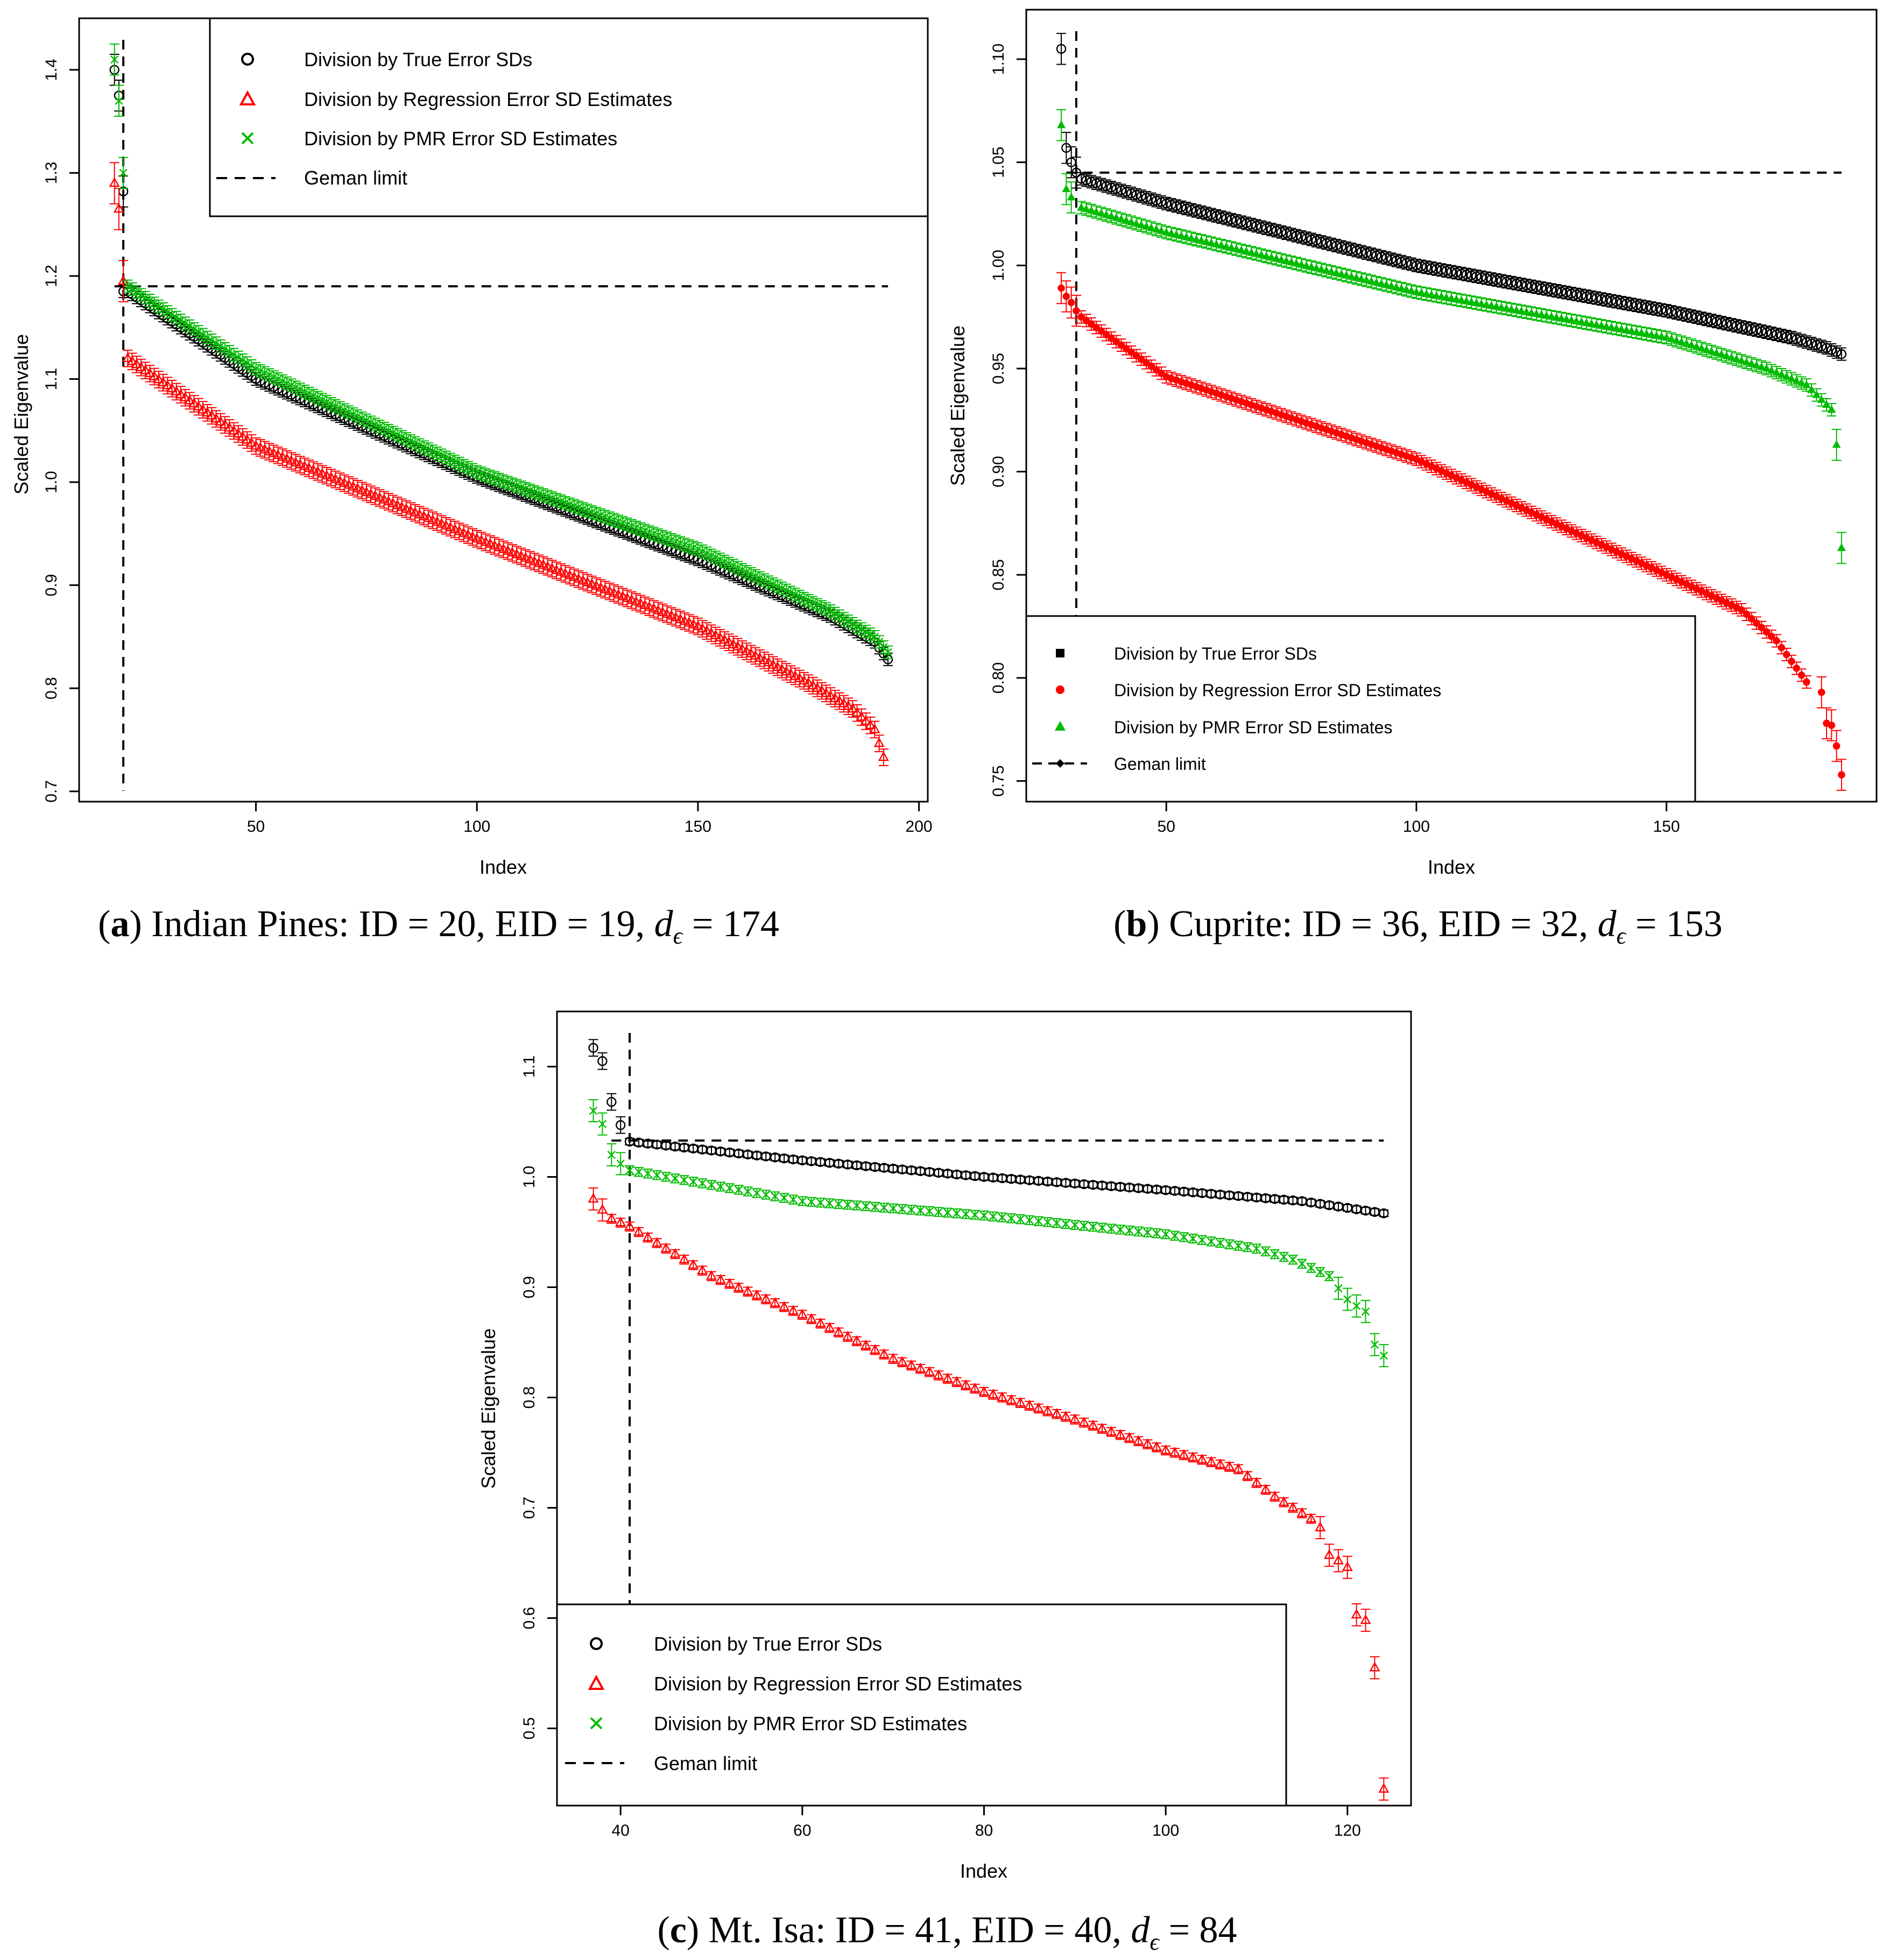 The width and height of the screenshot is (1883, 1960). I want to click on legend-marker-regression-error-sd, so click(1060, 690).